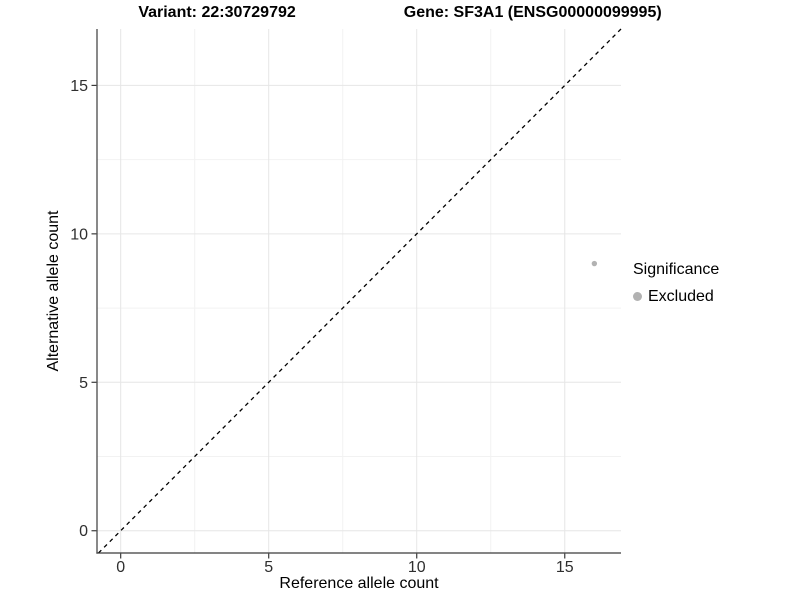  Describe the element at coordinates (83, 383) in the screenshot. I see `y-tick-label: 5` at that location.